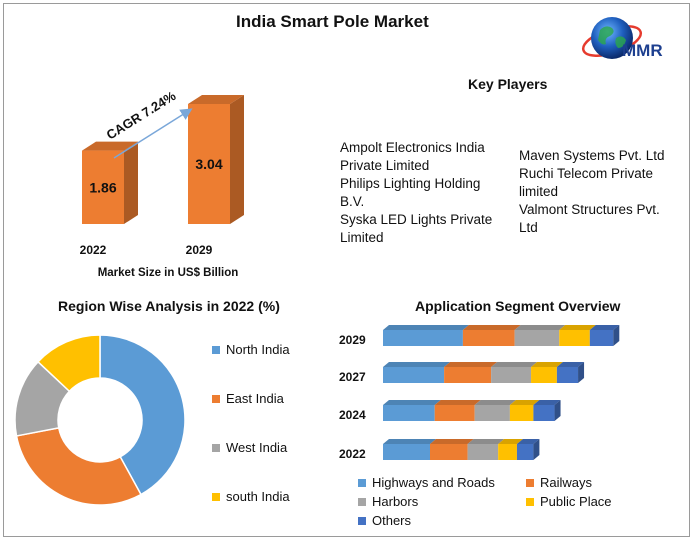  I want to click on legend-item-highways: Highways and Roads, so click(442, 482).